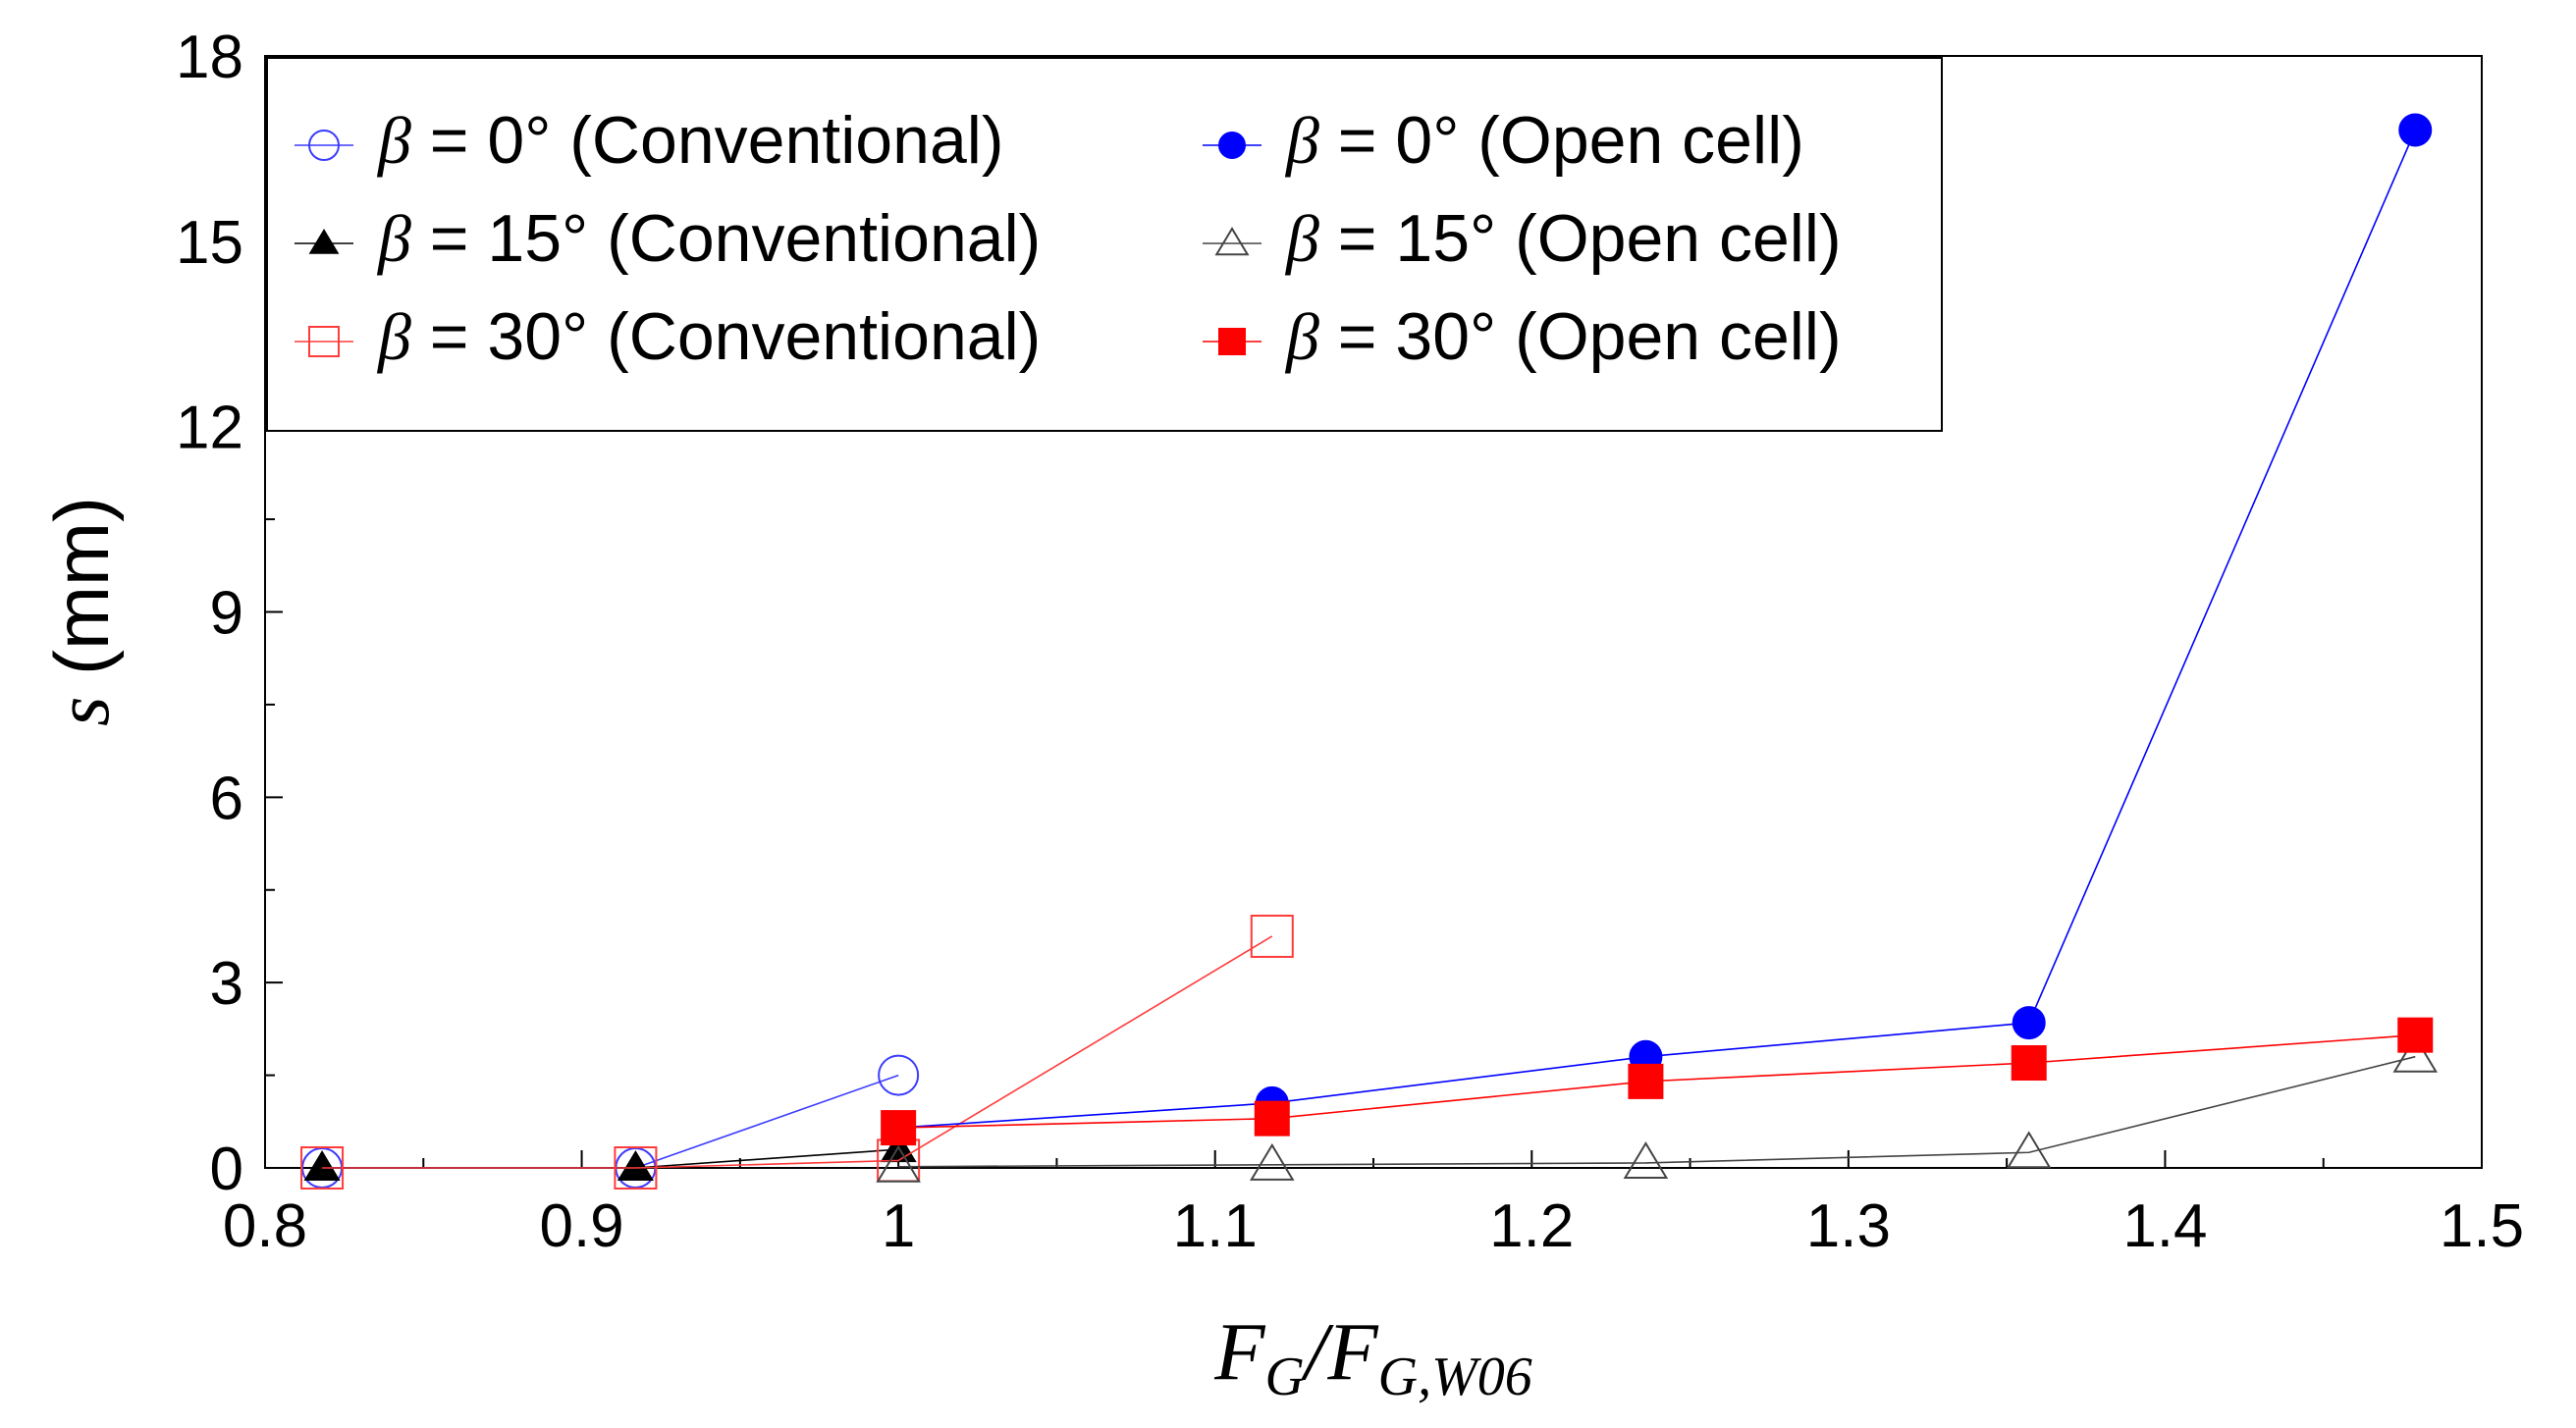 The height and width of the screenshot is (1428, 2576). Describe the element at coordinates (226, 984) in the screenshot. I see `y-tick-label: 3` at that location.